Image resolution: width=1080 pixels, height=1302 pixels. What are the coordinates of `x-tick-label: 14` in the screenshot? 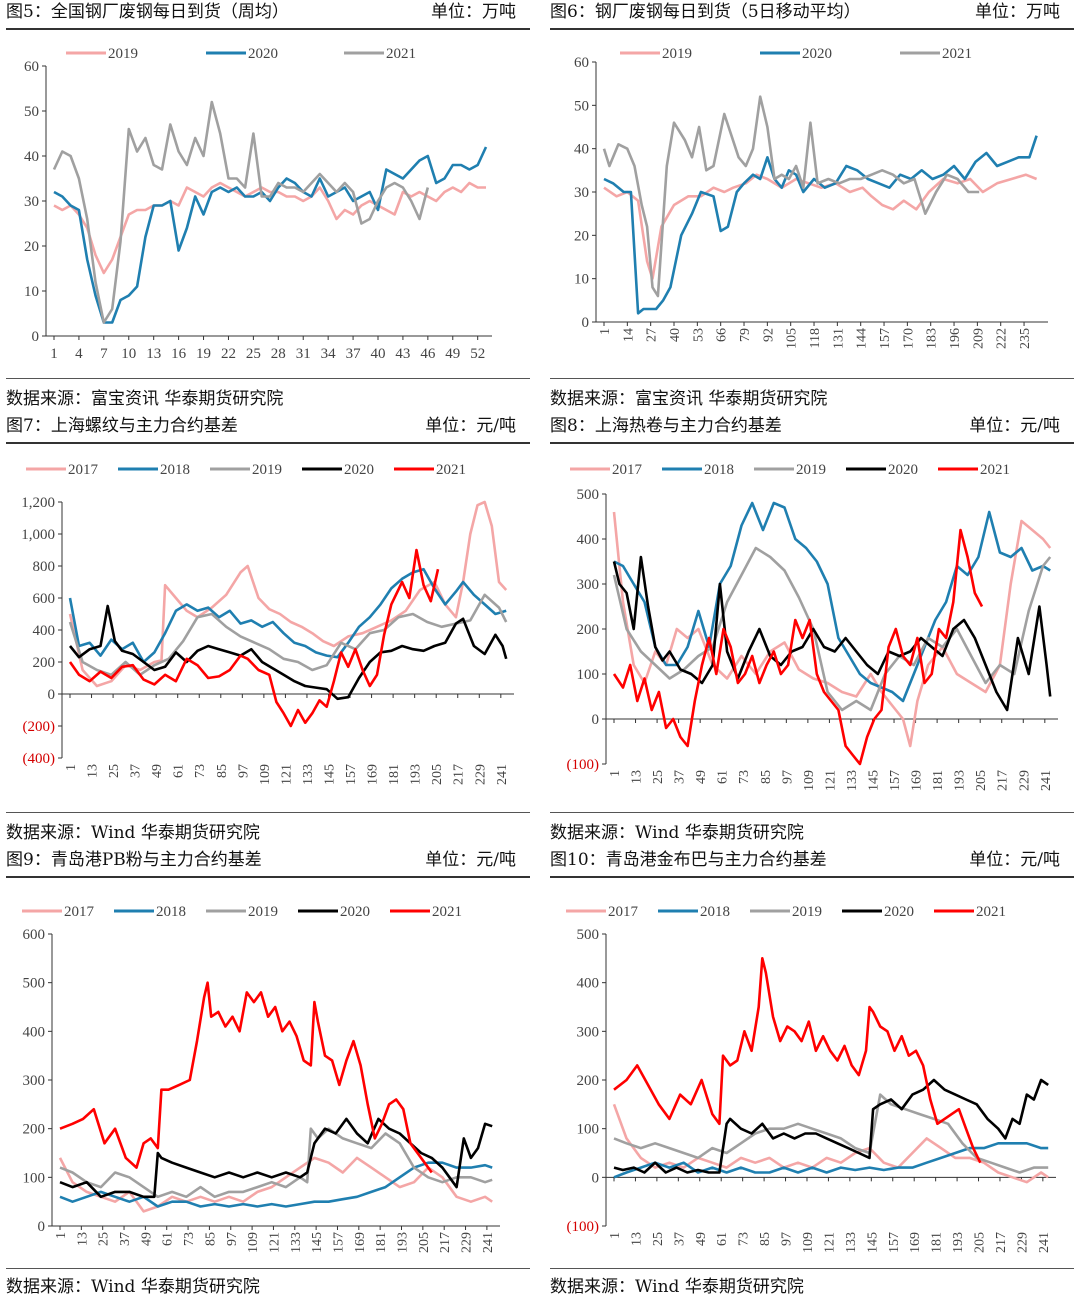 It's located at (628, 335).